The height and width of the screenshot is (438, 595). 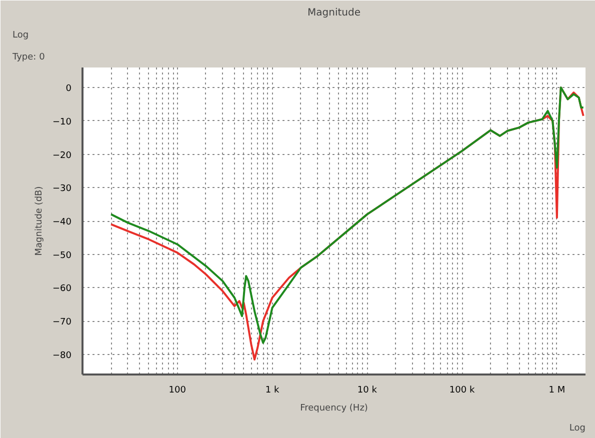 I want to click on chart-title: Magnitude, so click(x=334, y=13).